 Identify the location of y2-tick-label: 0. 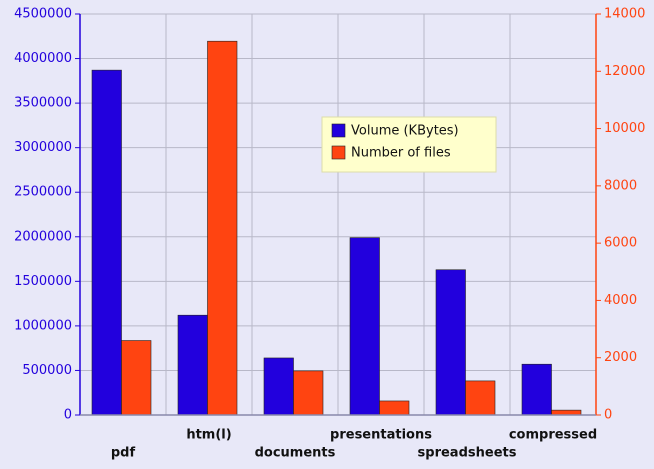
(608, 415).